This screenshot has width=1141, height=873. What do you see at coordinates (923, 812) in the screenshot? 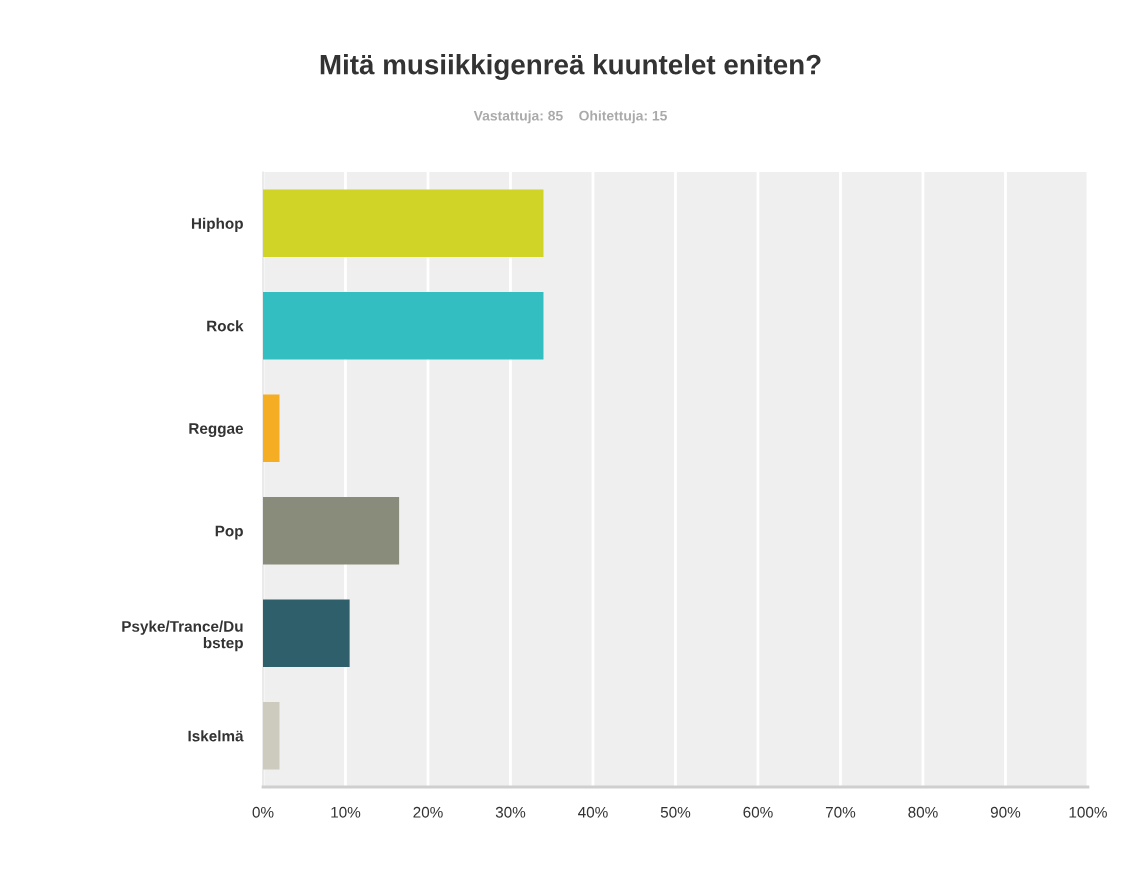
I see `x-tick-label: 80%` at bounding box center [923, 812].